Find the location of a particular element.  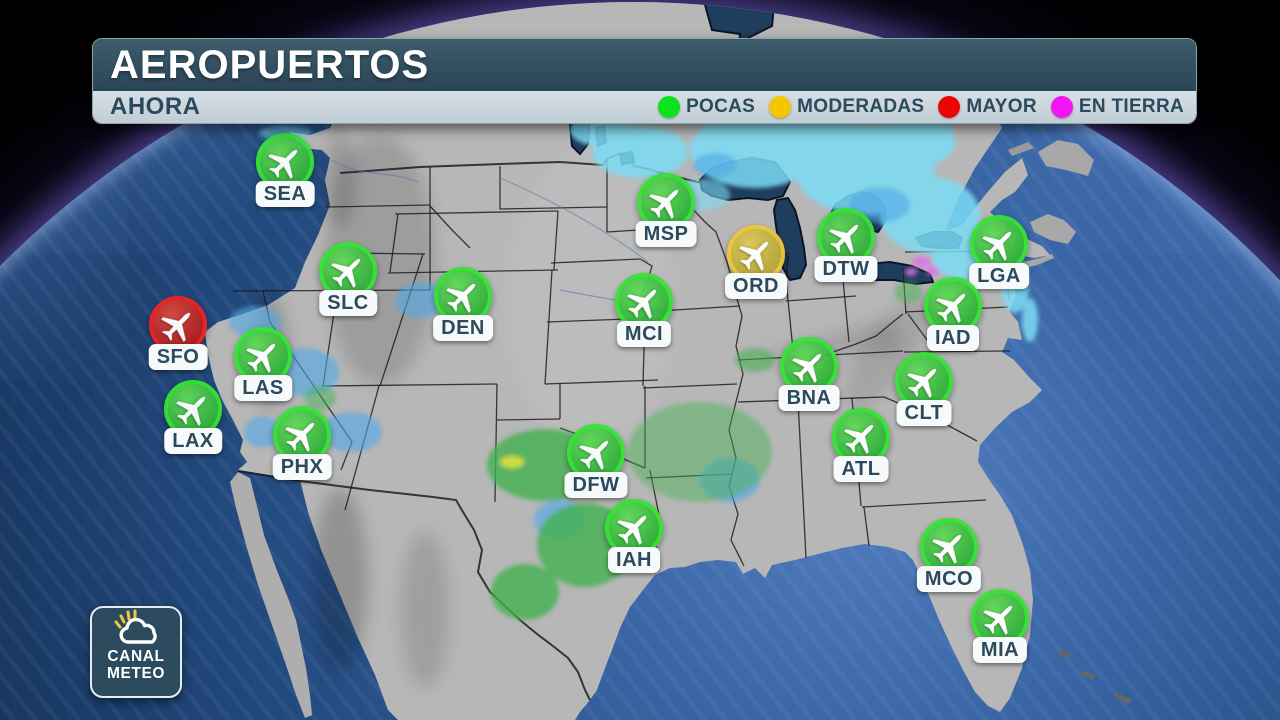

airport-code-label: MCI is located at coordinates (644, 334).